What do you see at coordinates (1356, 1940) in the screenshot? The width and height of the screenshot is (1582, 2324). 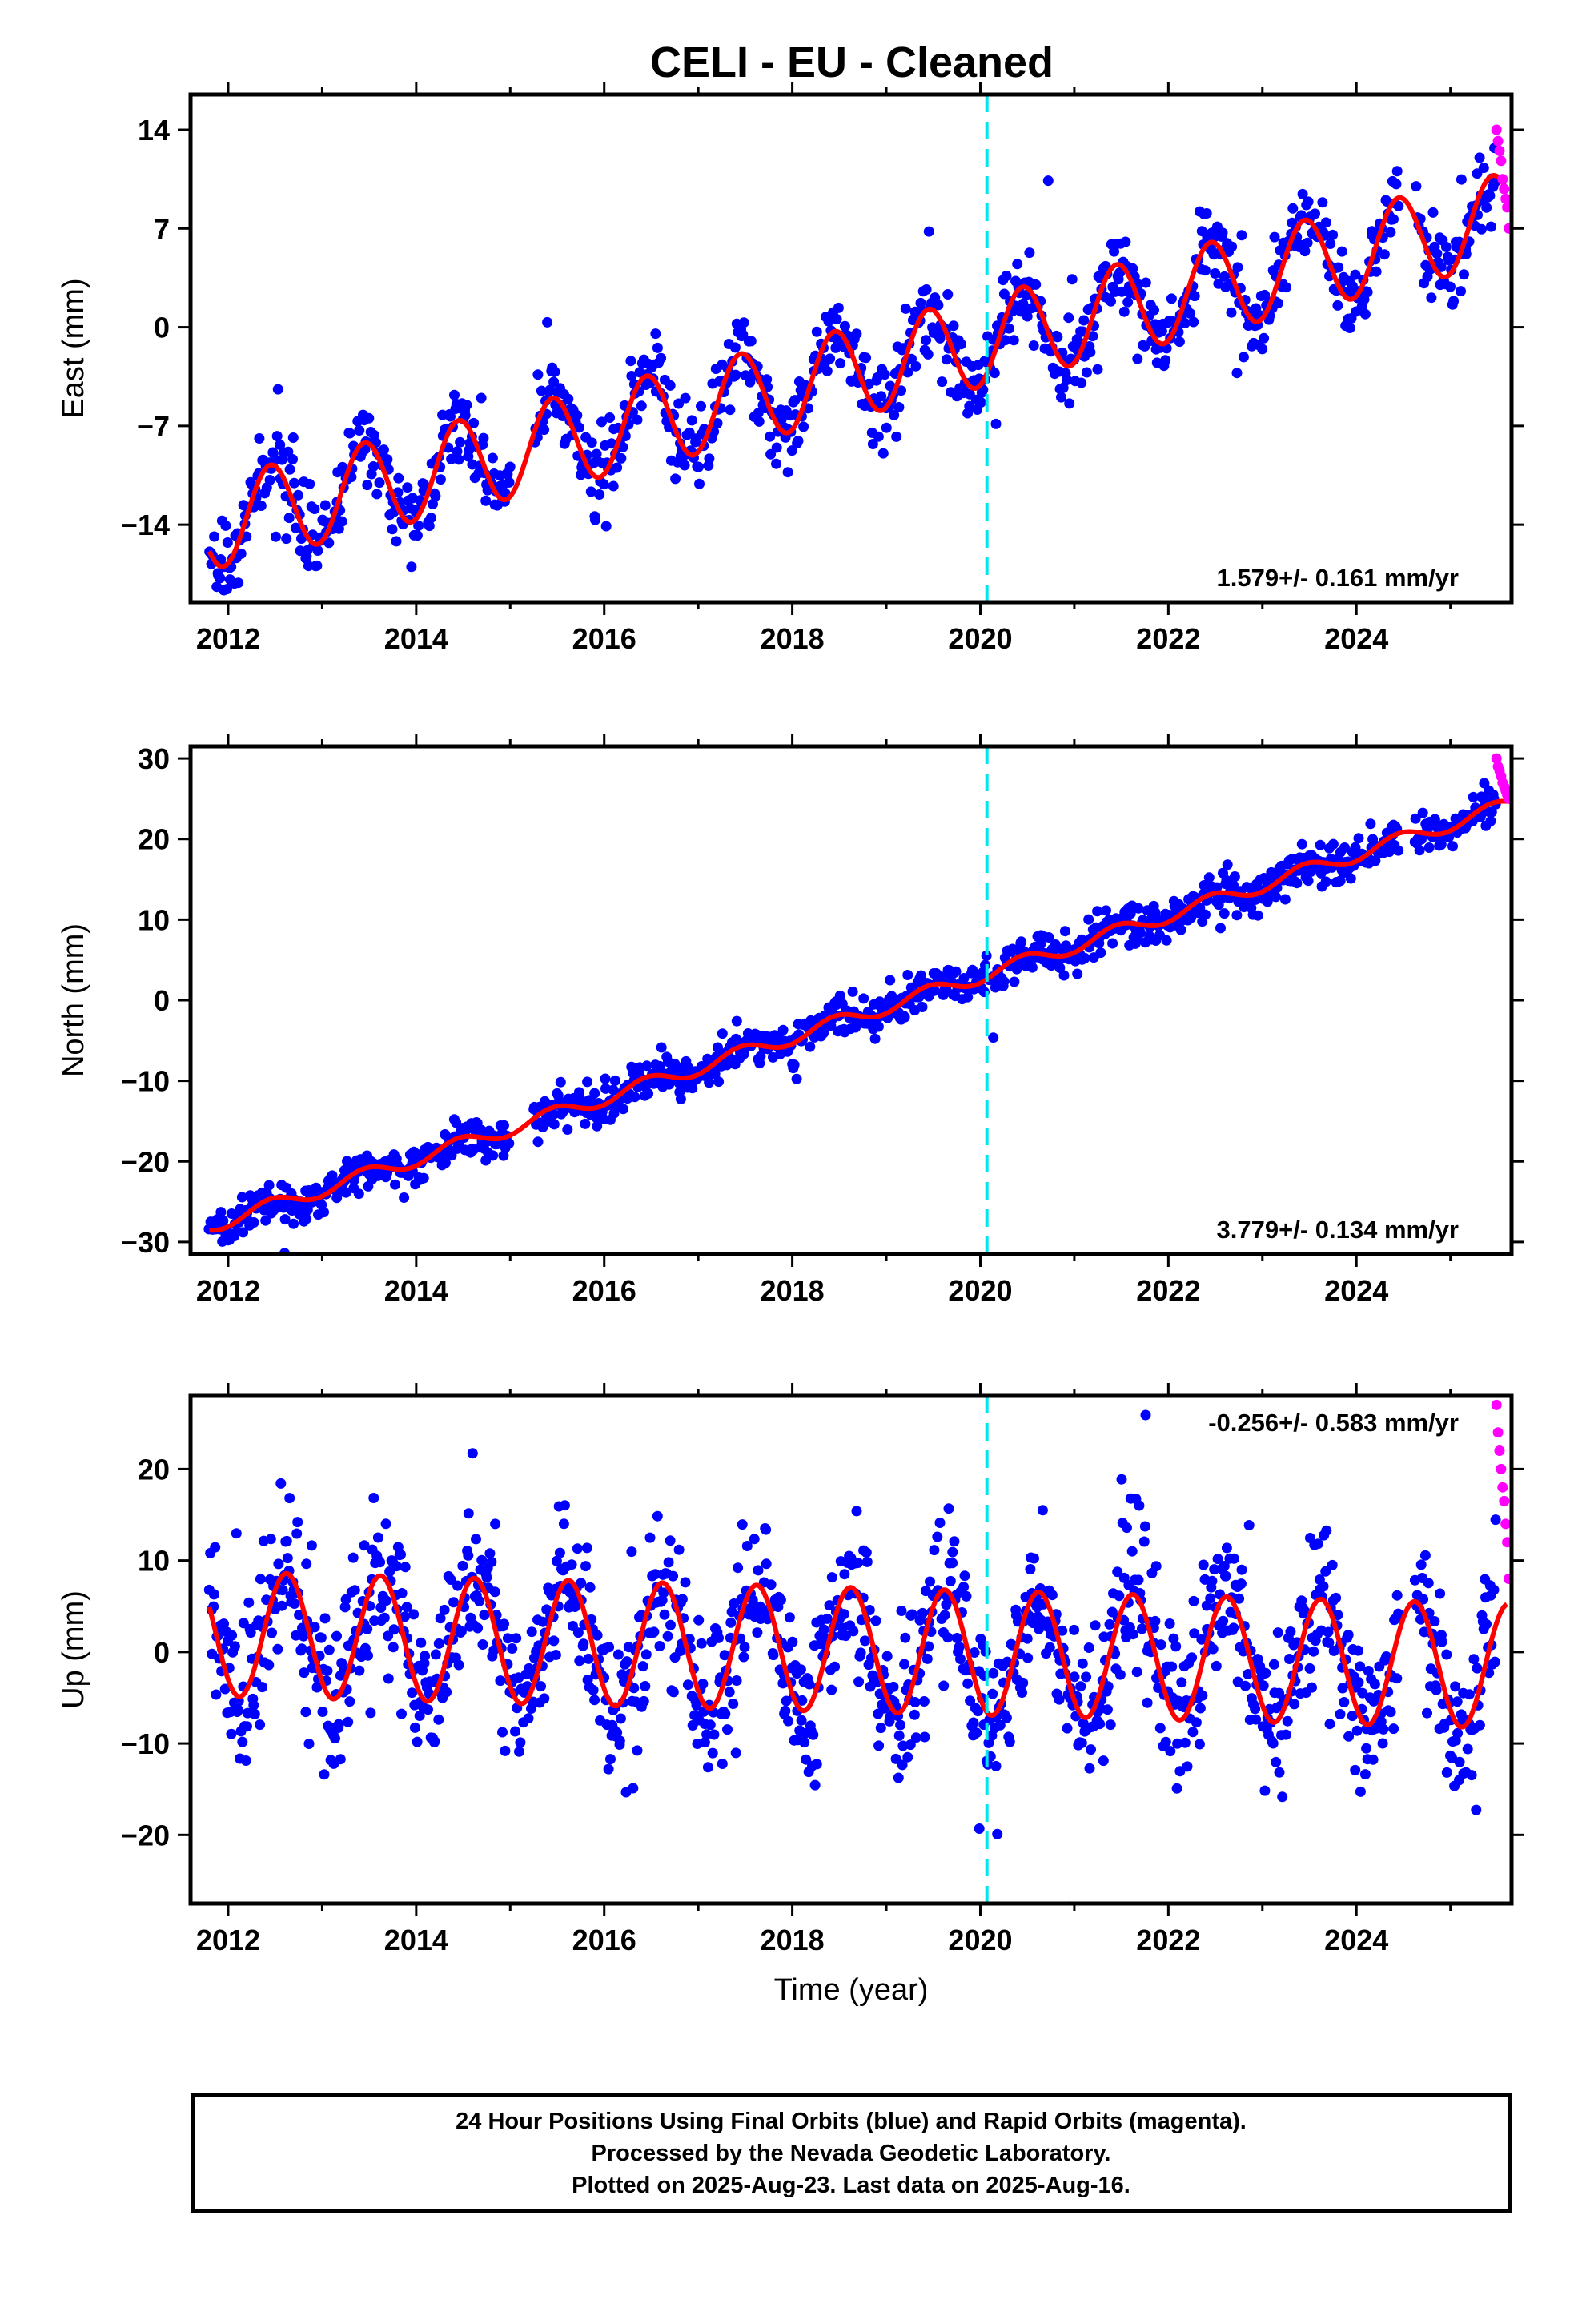 I see `x-tick-label: 2024` at bounding box center [1356, 1940].